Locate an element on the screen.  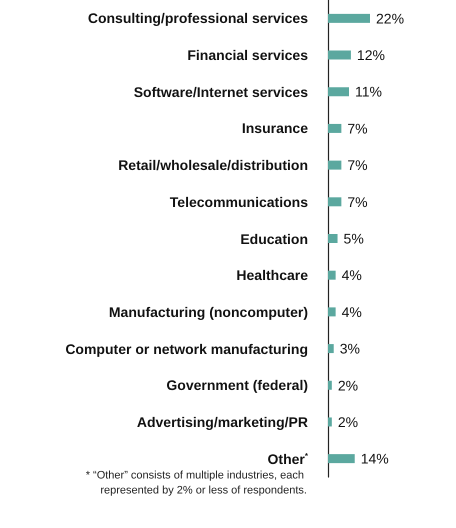
y-tick-label: Manufacturing (noncomputer) is located at coordinates (208, 312).